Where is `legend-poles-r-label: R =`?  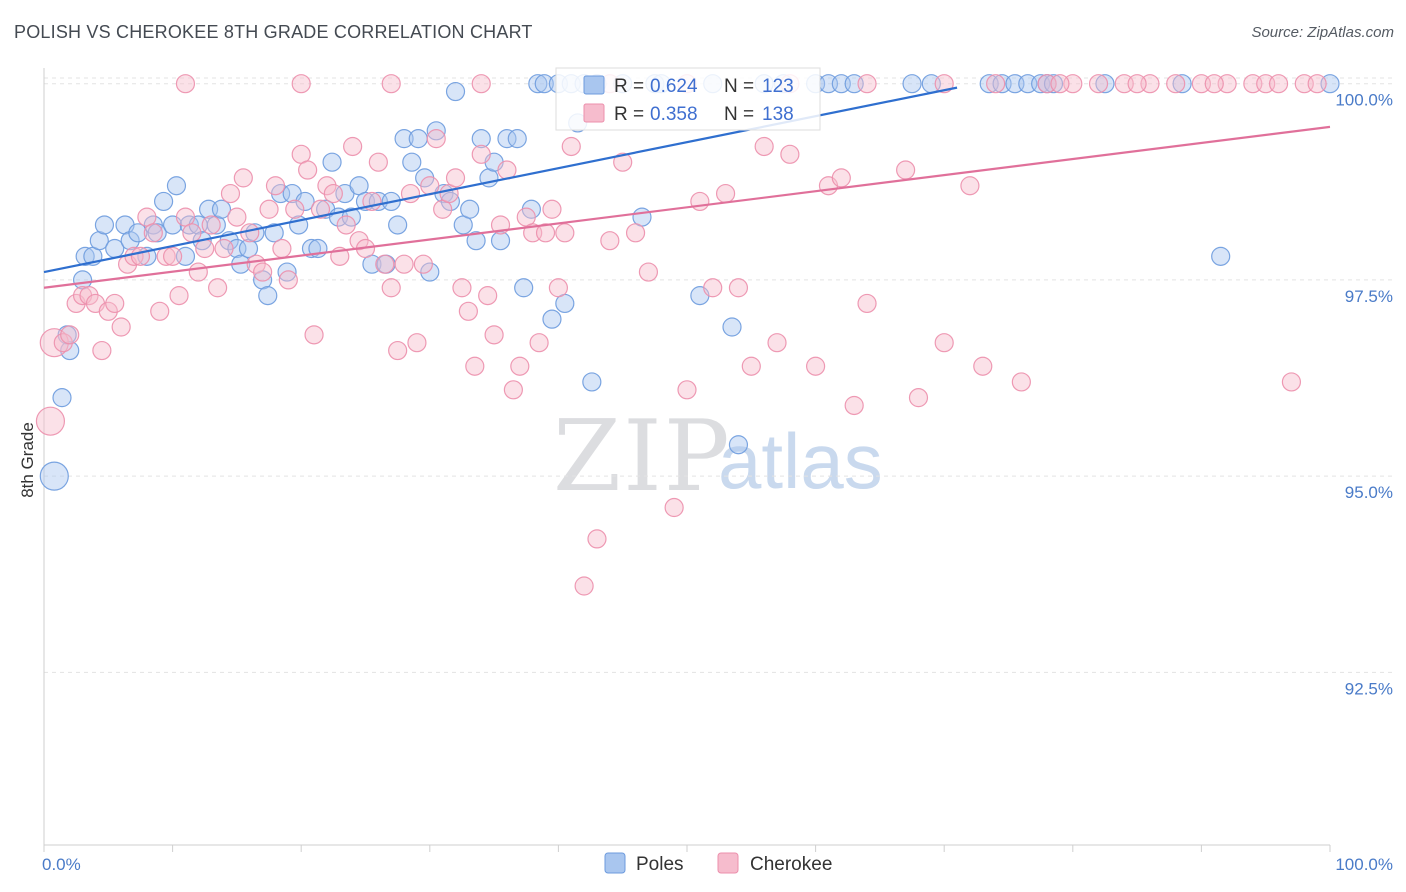
legend-poles-r-label: R = is located at coordinates (629, 86).